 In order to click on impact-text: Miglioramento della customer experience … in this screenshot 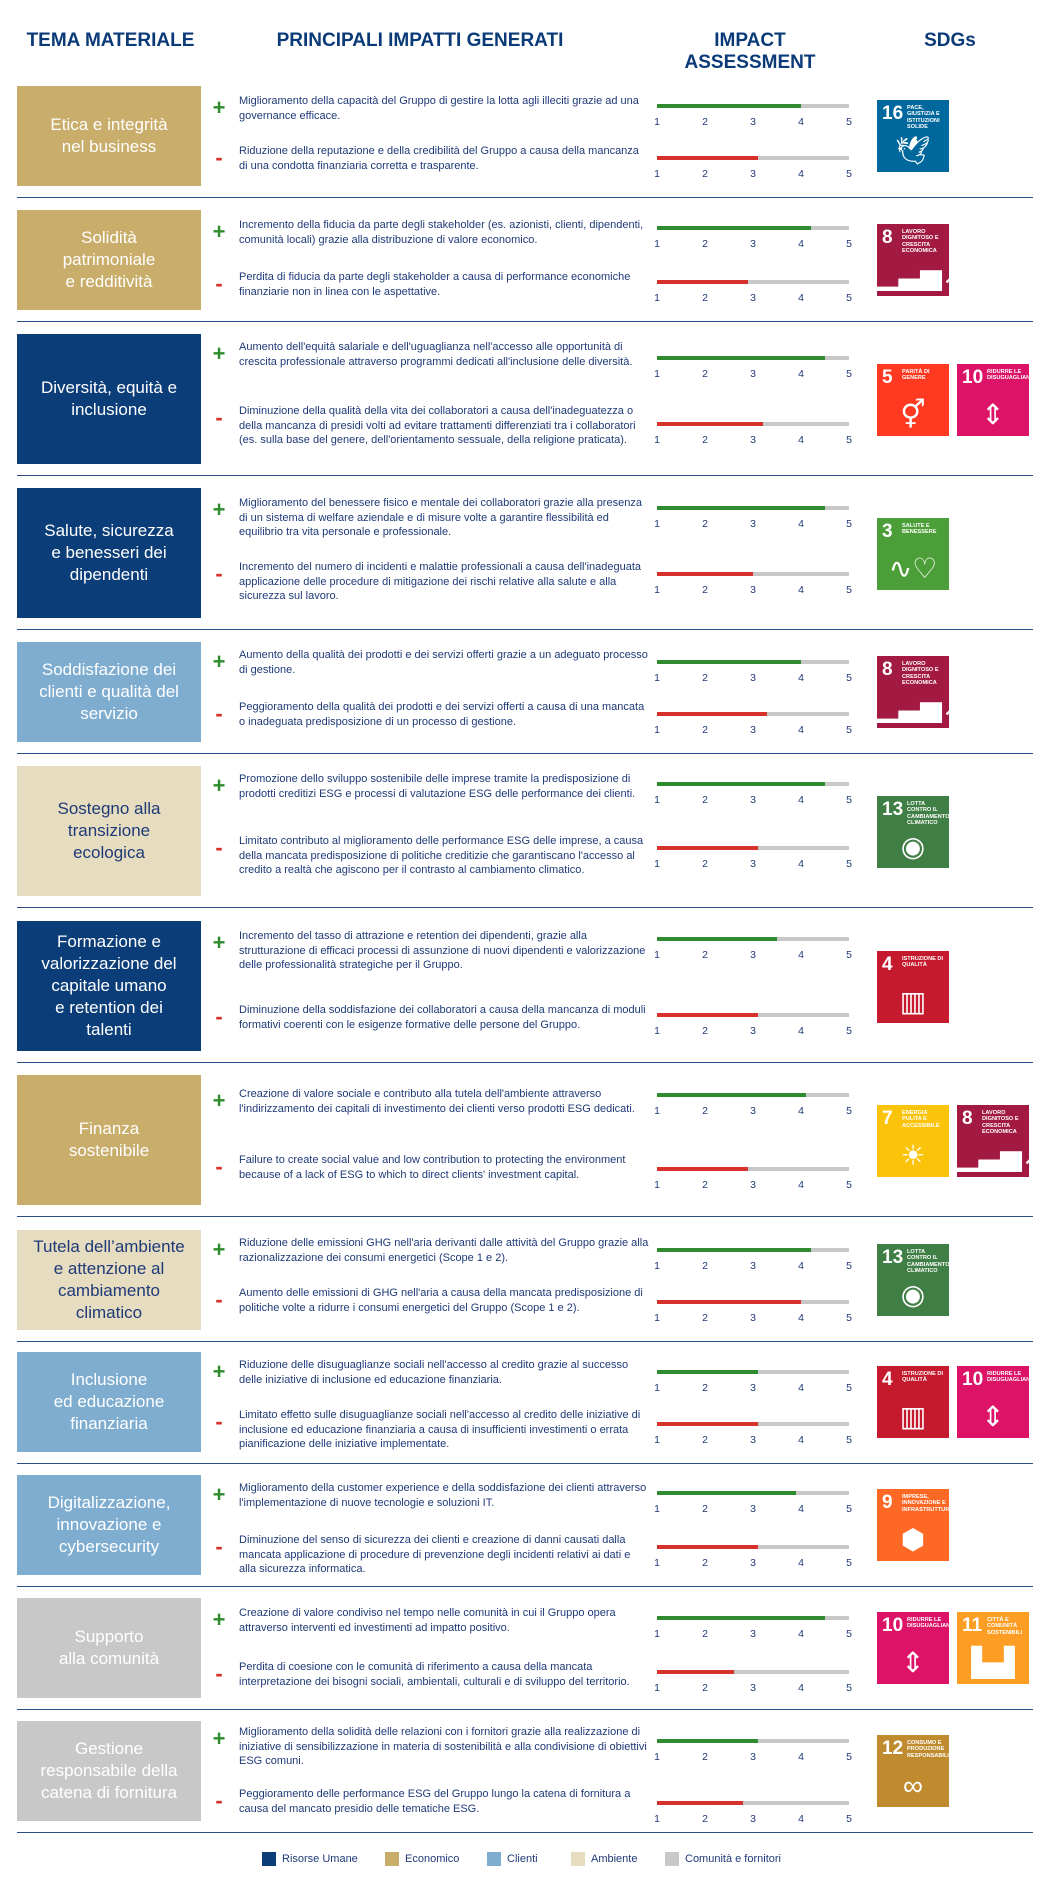, I will do `click(443, 1495)`.